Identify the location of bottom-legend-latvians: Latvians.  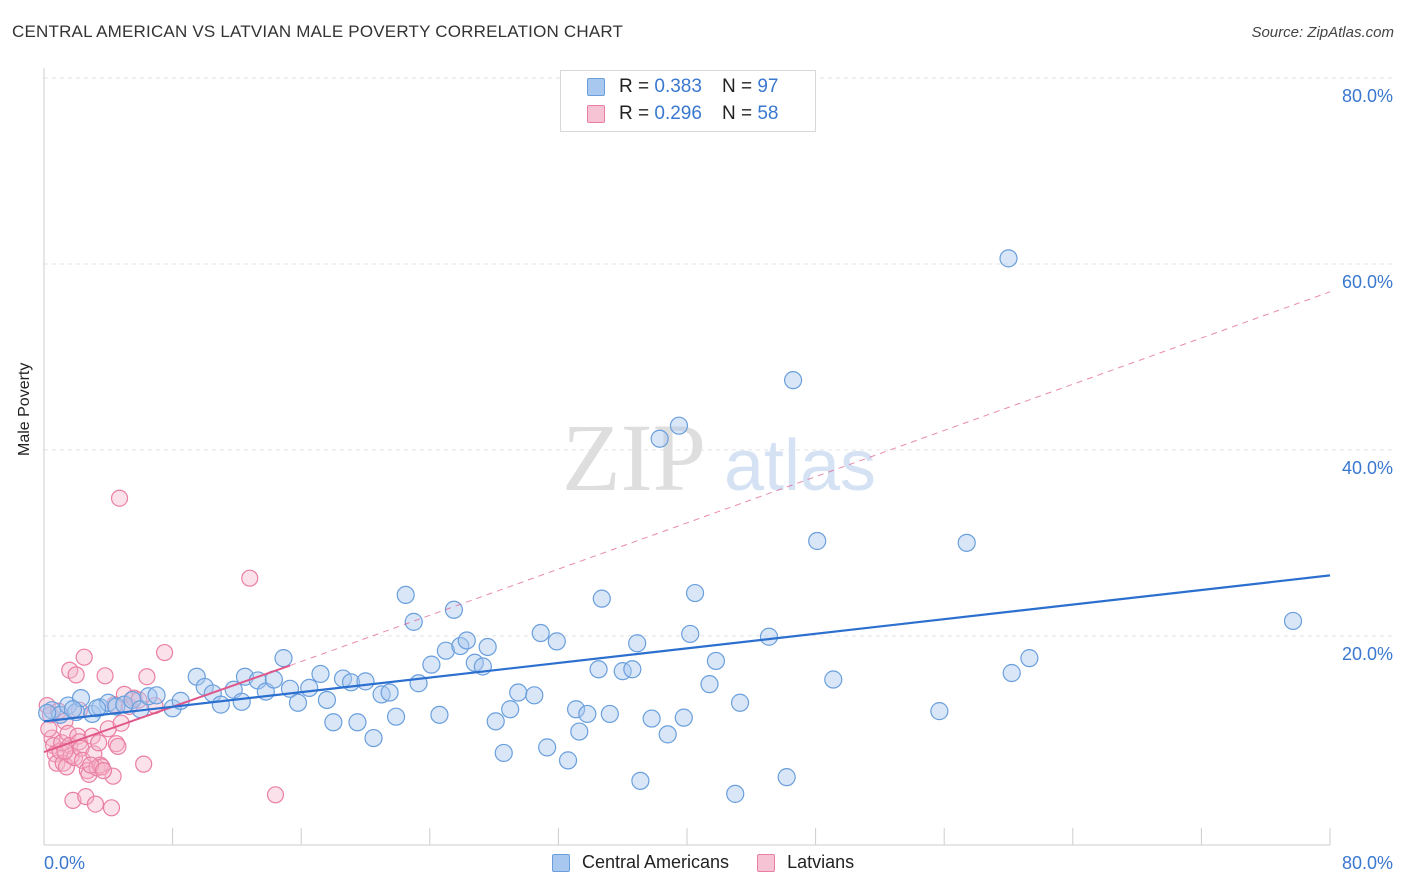
(805, 862).